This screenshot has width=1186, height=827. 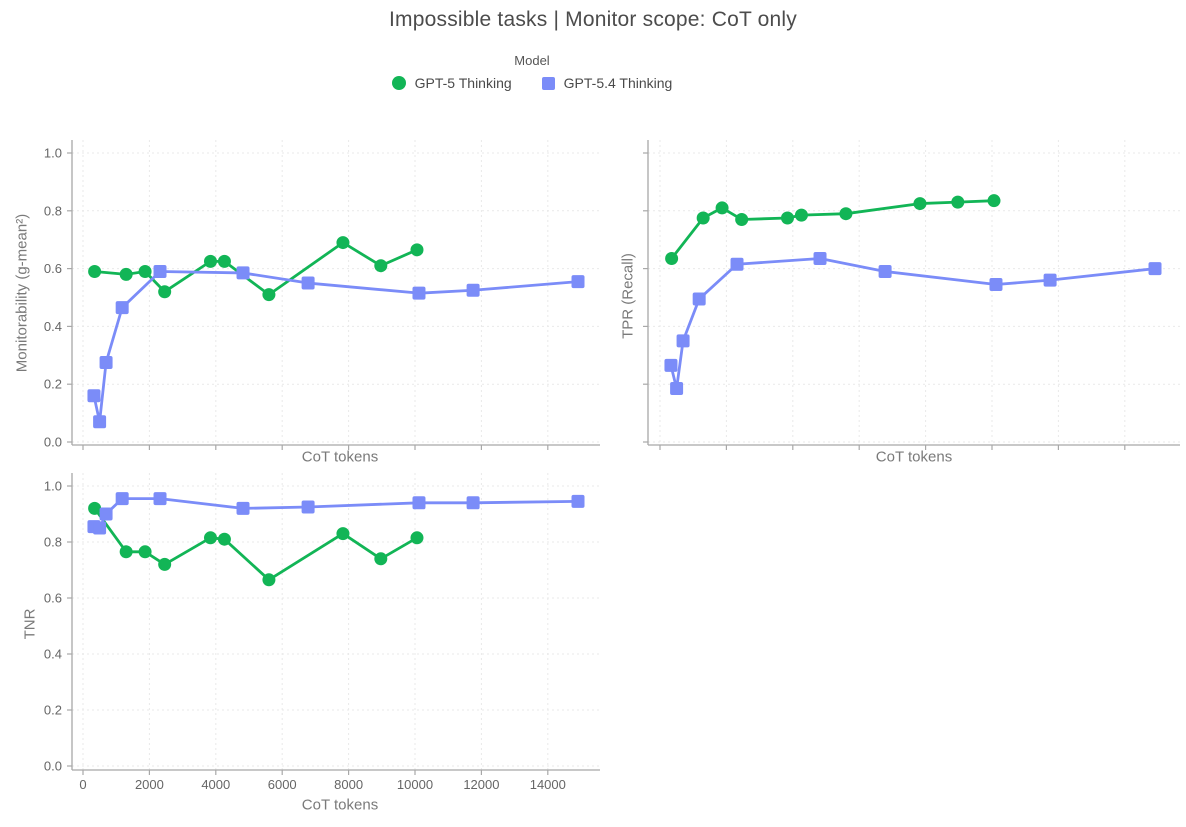 I want to click on x-tick-label: 8000, so click(x=348, y=784).